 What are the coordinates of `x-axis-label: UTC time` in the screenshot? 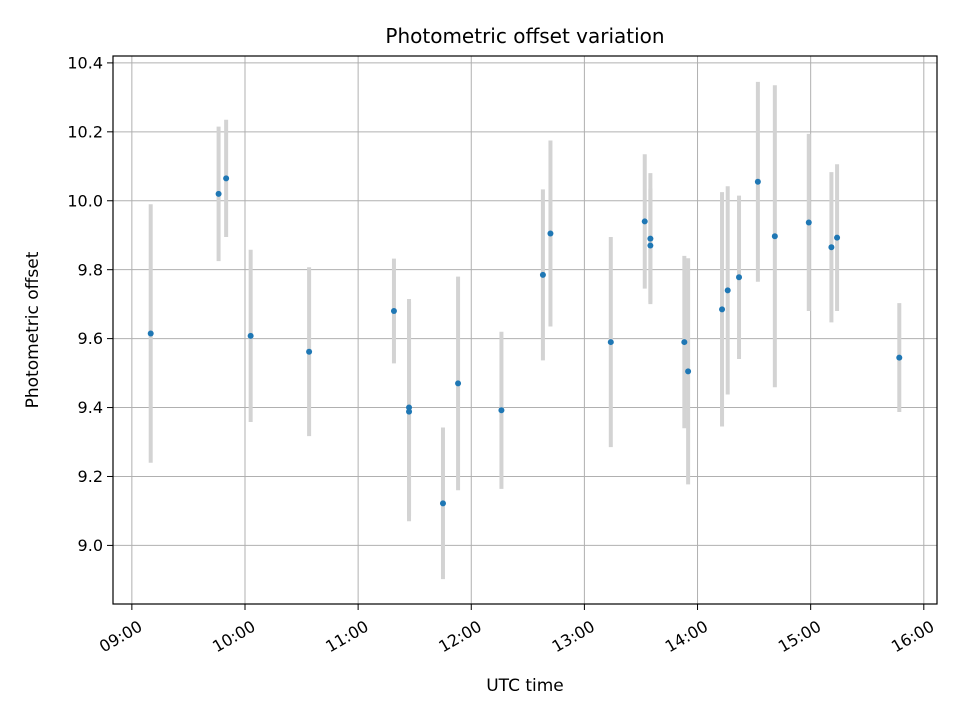 It's located at (525, 686).